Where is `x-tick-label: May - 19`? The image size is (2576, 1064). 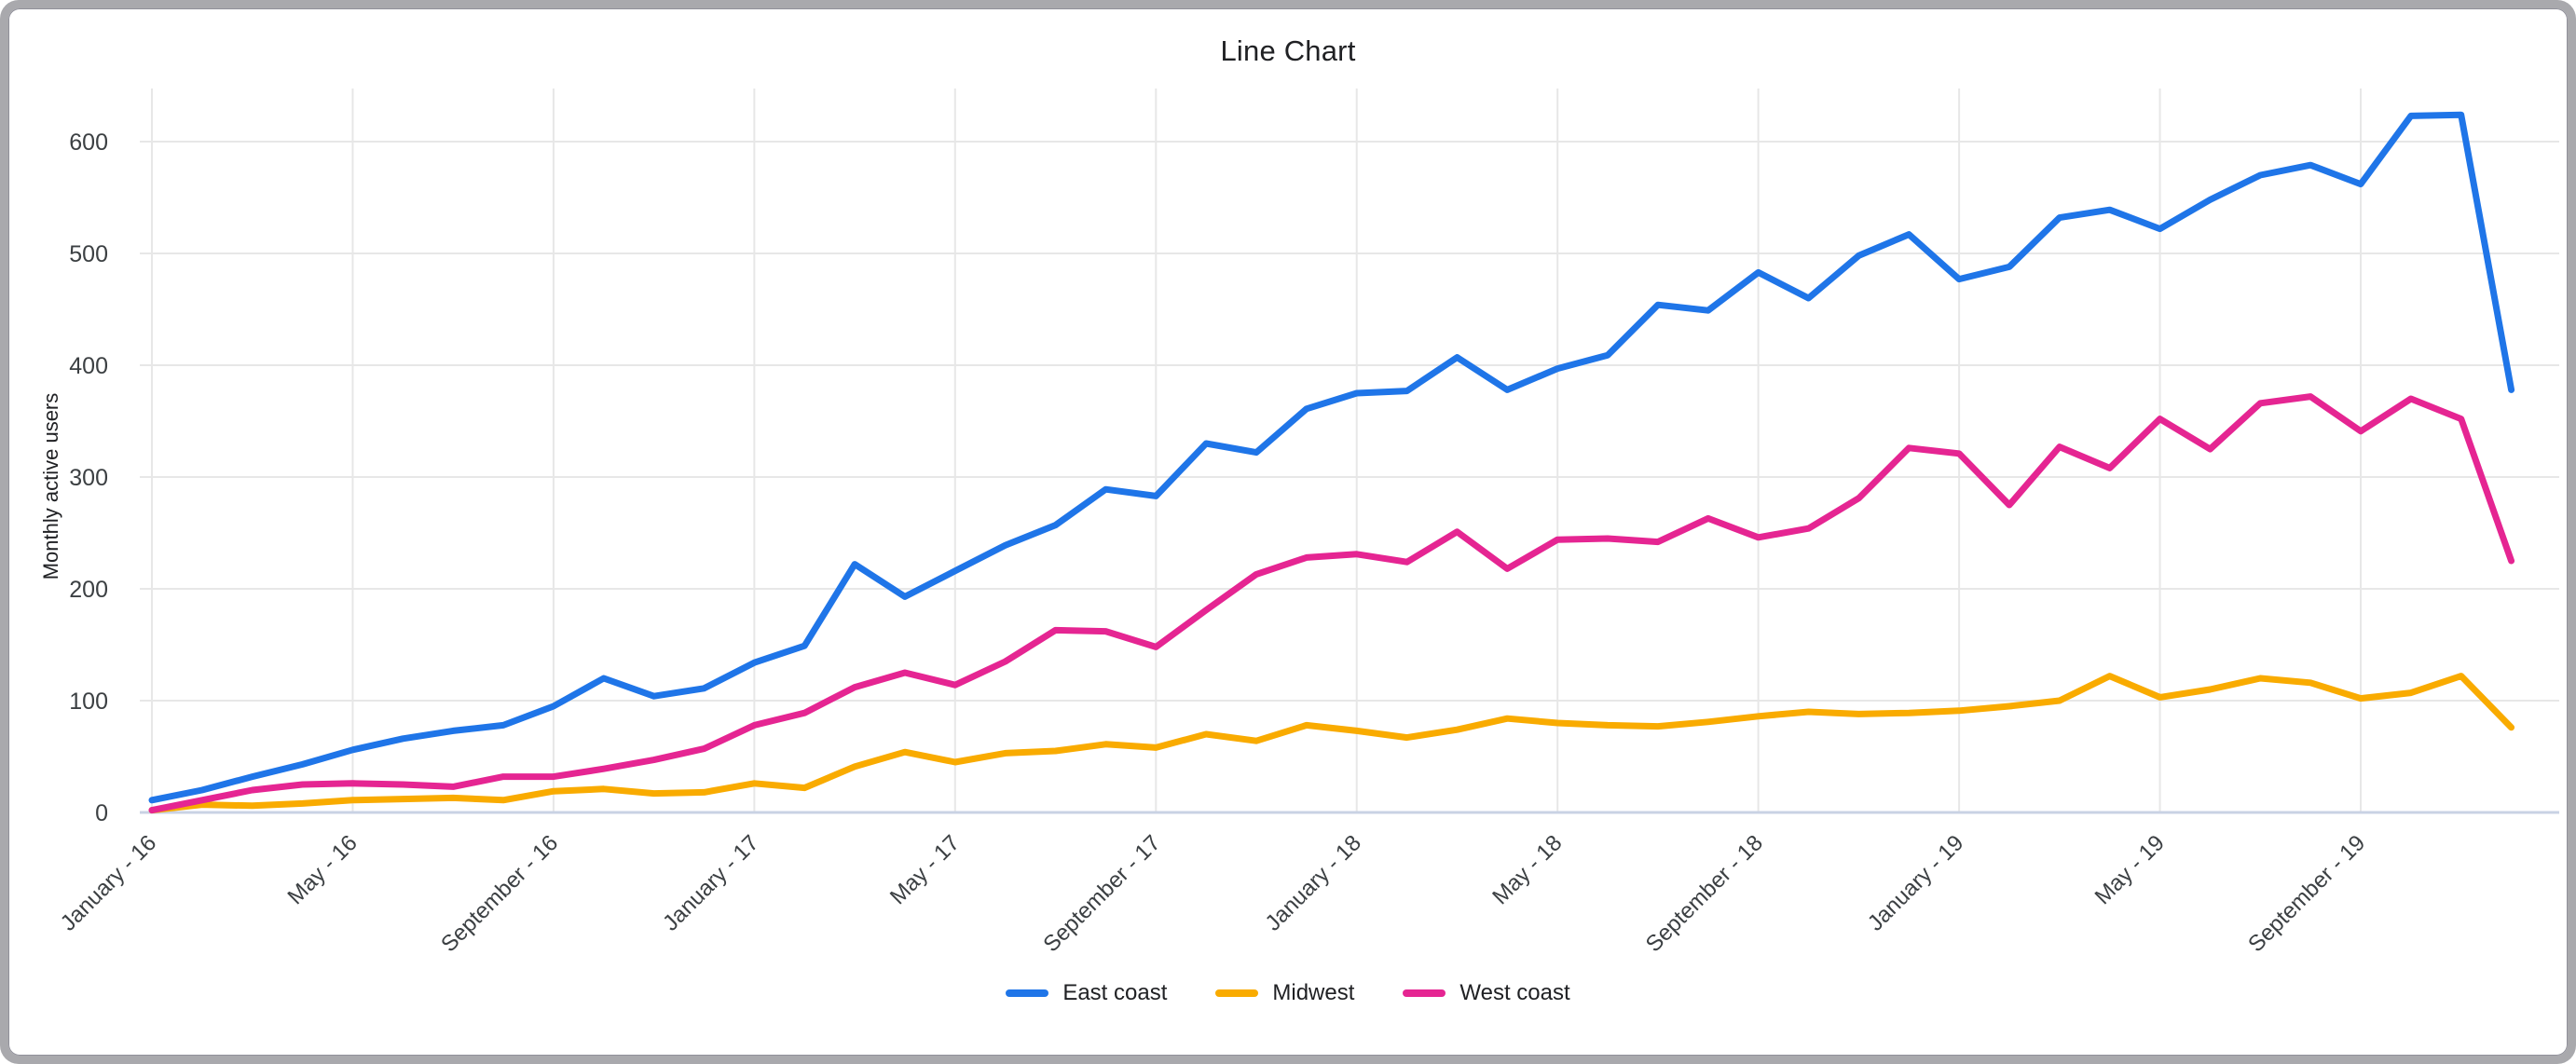 x-tick-label: May - 19 is located at coordinates (2130, 869).